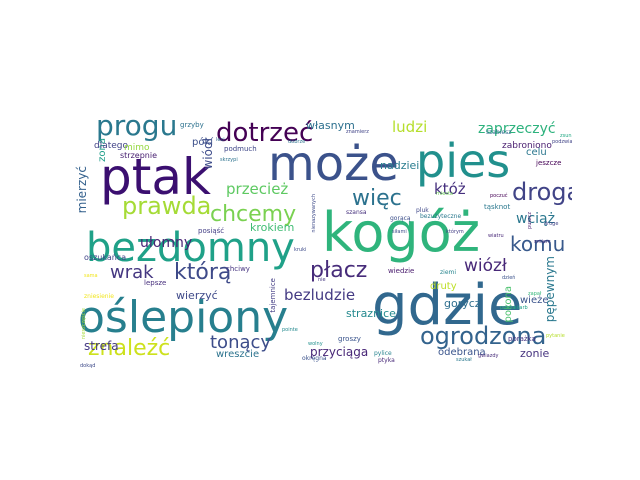  What do you see at coordinates (499, 196) in the screenshot?
I see `word: poczuć` at bounding box center [499, 196].